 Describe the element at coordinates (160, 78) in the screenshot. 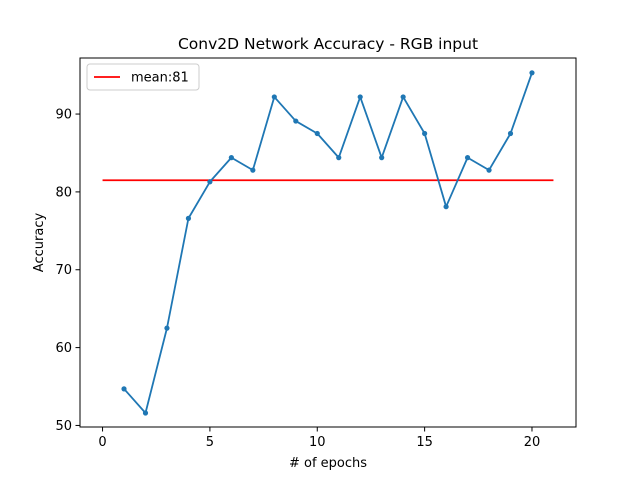

I see `legend-label-mean: mean:81` at that location.